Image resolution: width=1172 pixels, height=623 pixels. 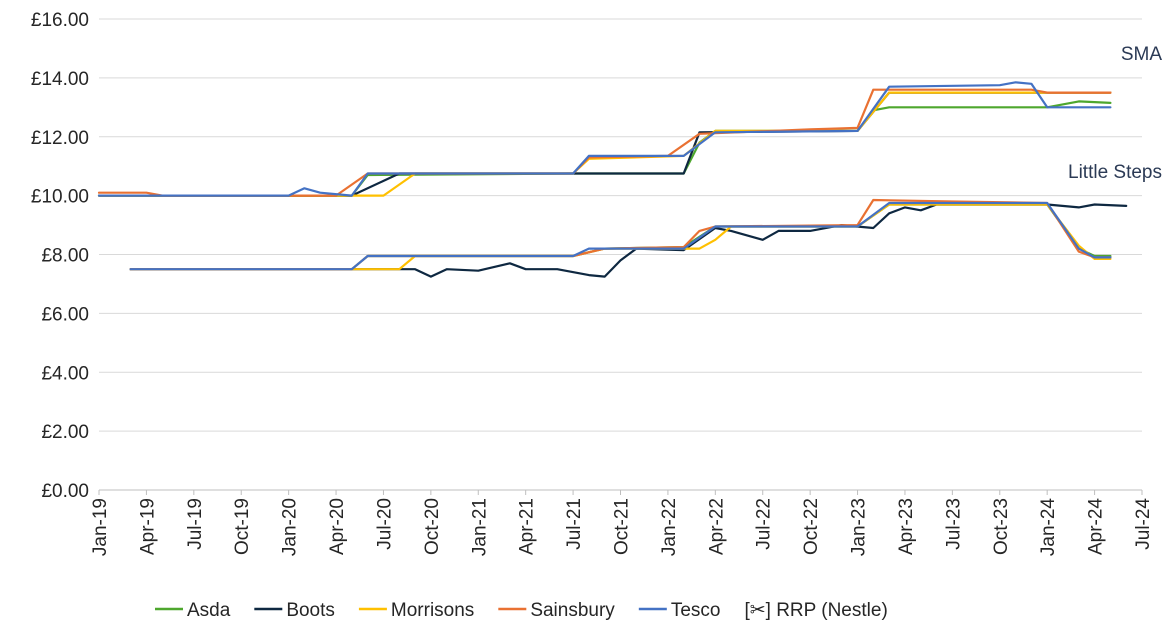 I want to click on legend-label: Asda, so click(x=209, y=610).